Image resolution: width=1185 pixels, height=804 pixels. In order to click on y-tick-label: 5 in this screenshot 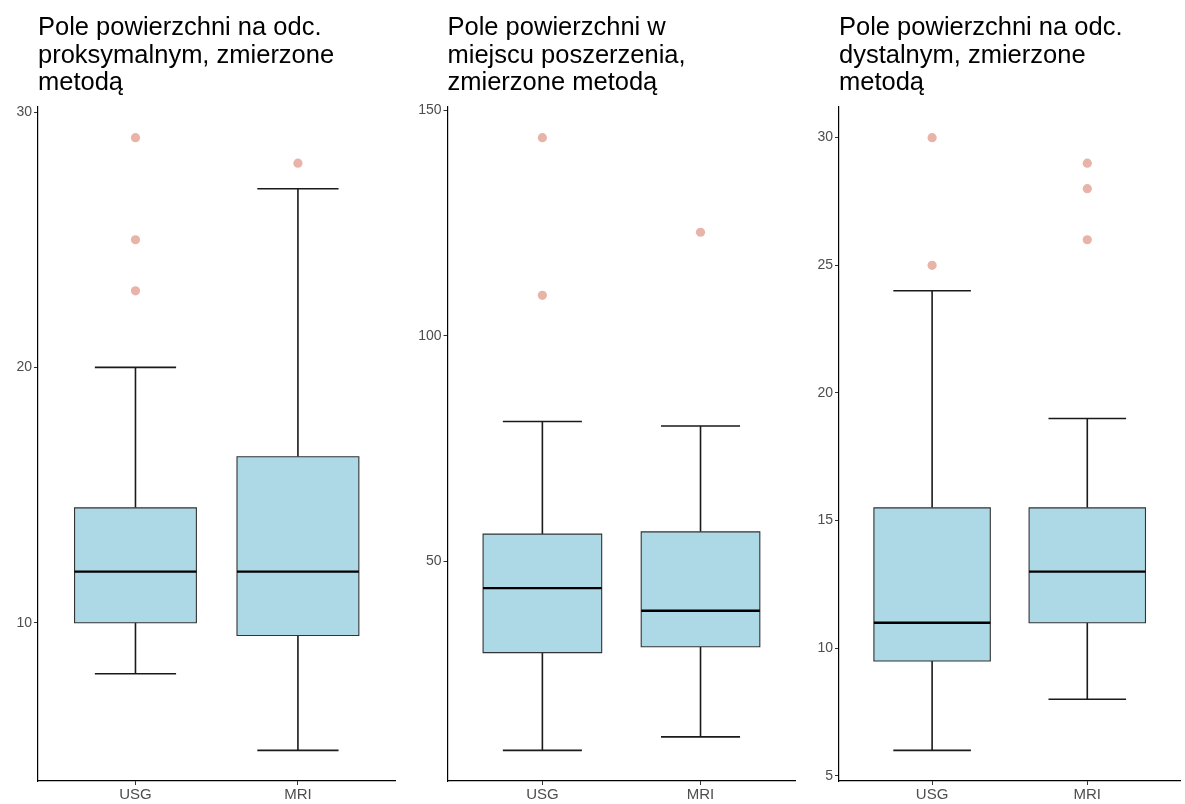, I will do `click(829, 774)`.